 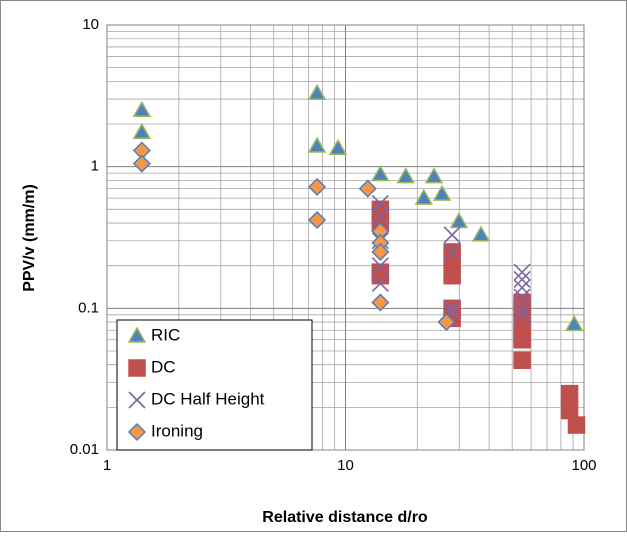 I want to click on y-tick-label: 10, so click(x=90, y=24).